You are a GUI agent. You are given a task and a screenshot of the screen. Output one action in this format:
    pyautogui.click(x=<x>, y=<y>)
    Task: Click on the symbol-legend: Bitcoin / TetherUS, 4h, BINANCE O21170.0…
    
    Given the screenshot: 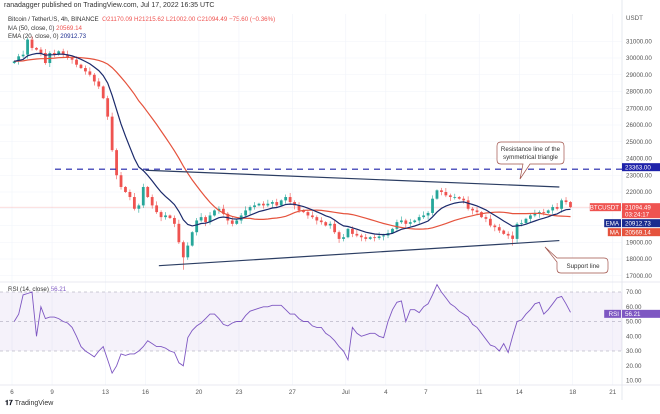 What is the action you would take?
    pyautogui.click(x=141, y=19)
    